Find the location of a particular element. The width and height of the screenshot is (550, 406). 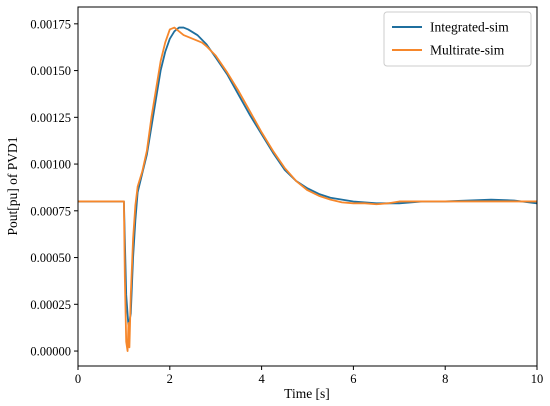

legend-label-integrated-sim: Integrated-sim is located at coordinates (469, 27).